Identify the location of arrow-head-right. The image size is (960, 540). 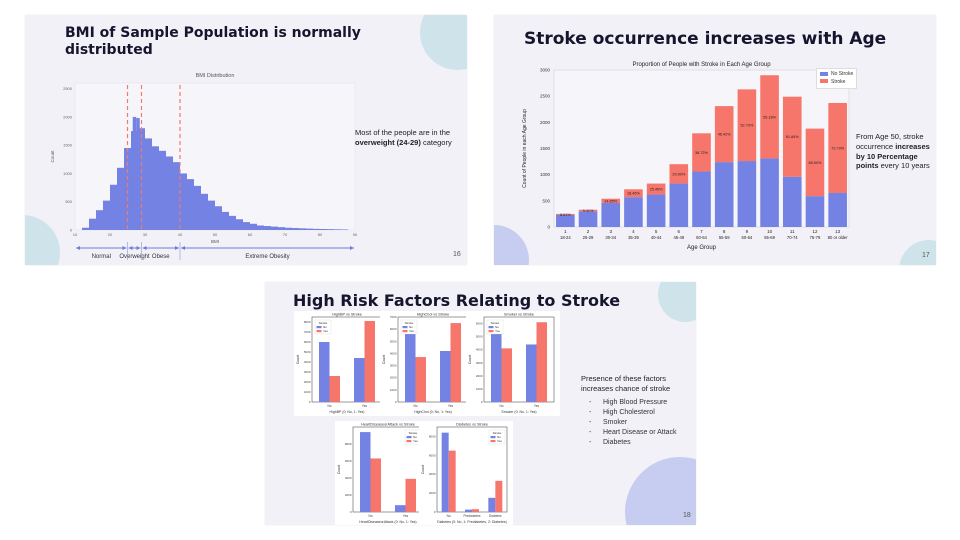
(177, 248).